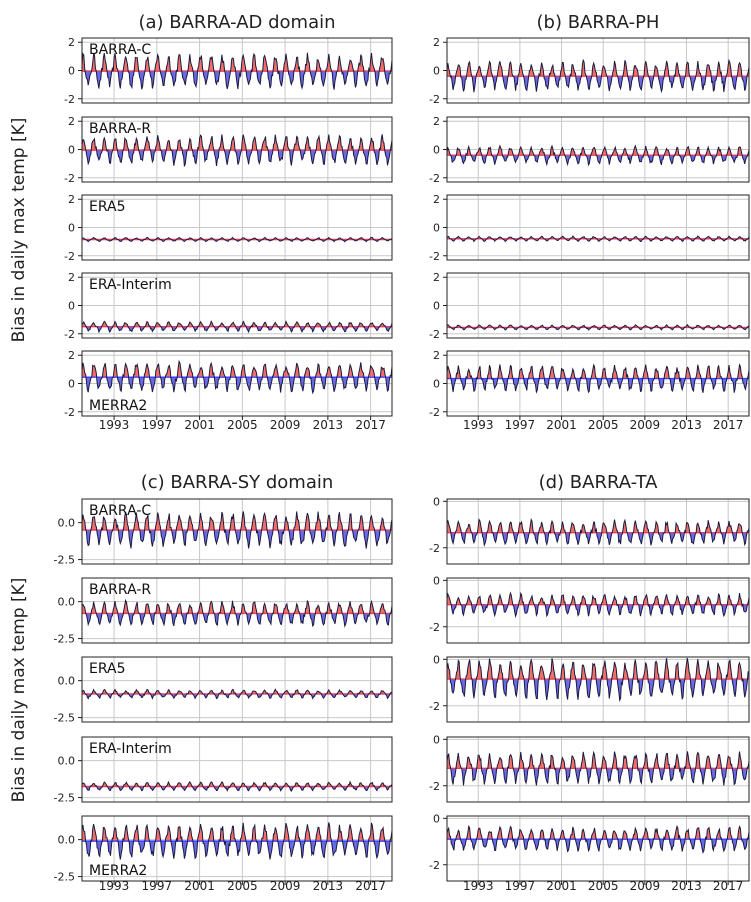 This screenshot has height=902, width=751. I want to click on subplot: -2.5 0.0 BARRA-R, so click(223, 611).